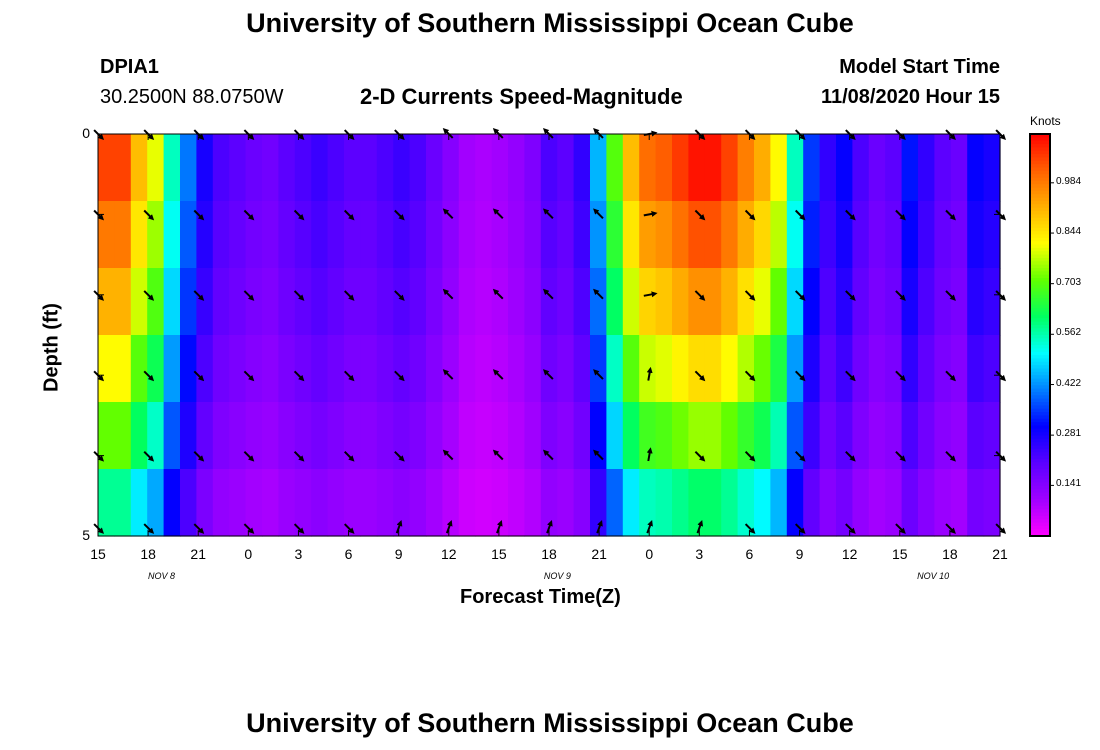 The image size is (1100, 750). I want to click on colorbar-unit: Knots, so click(1045, 121).